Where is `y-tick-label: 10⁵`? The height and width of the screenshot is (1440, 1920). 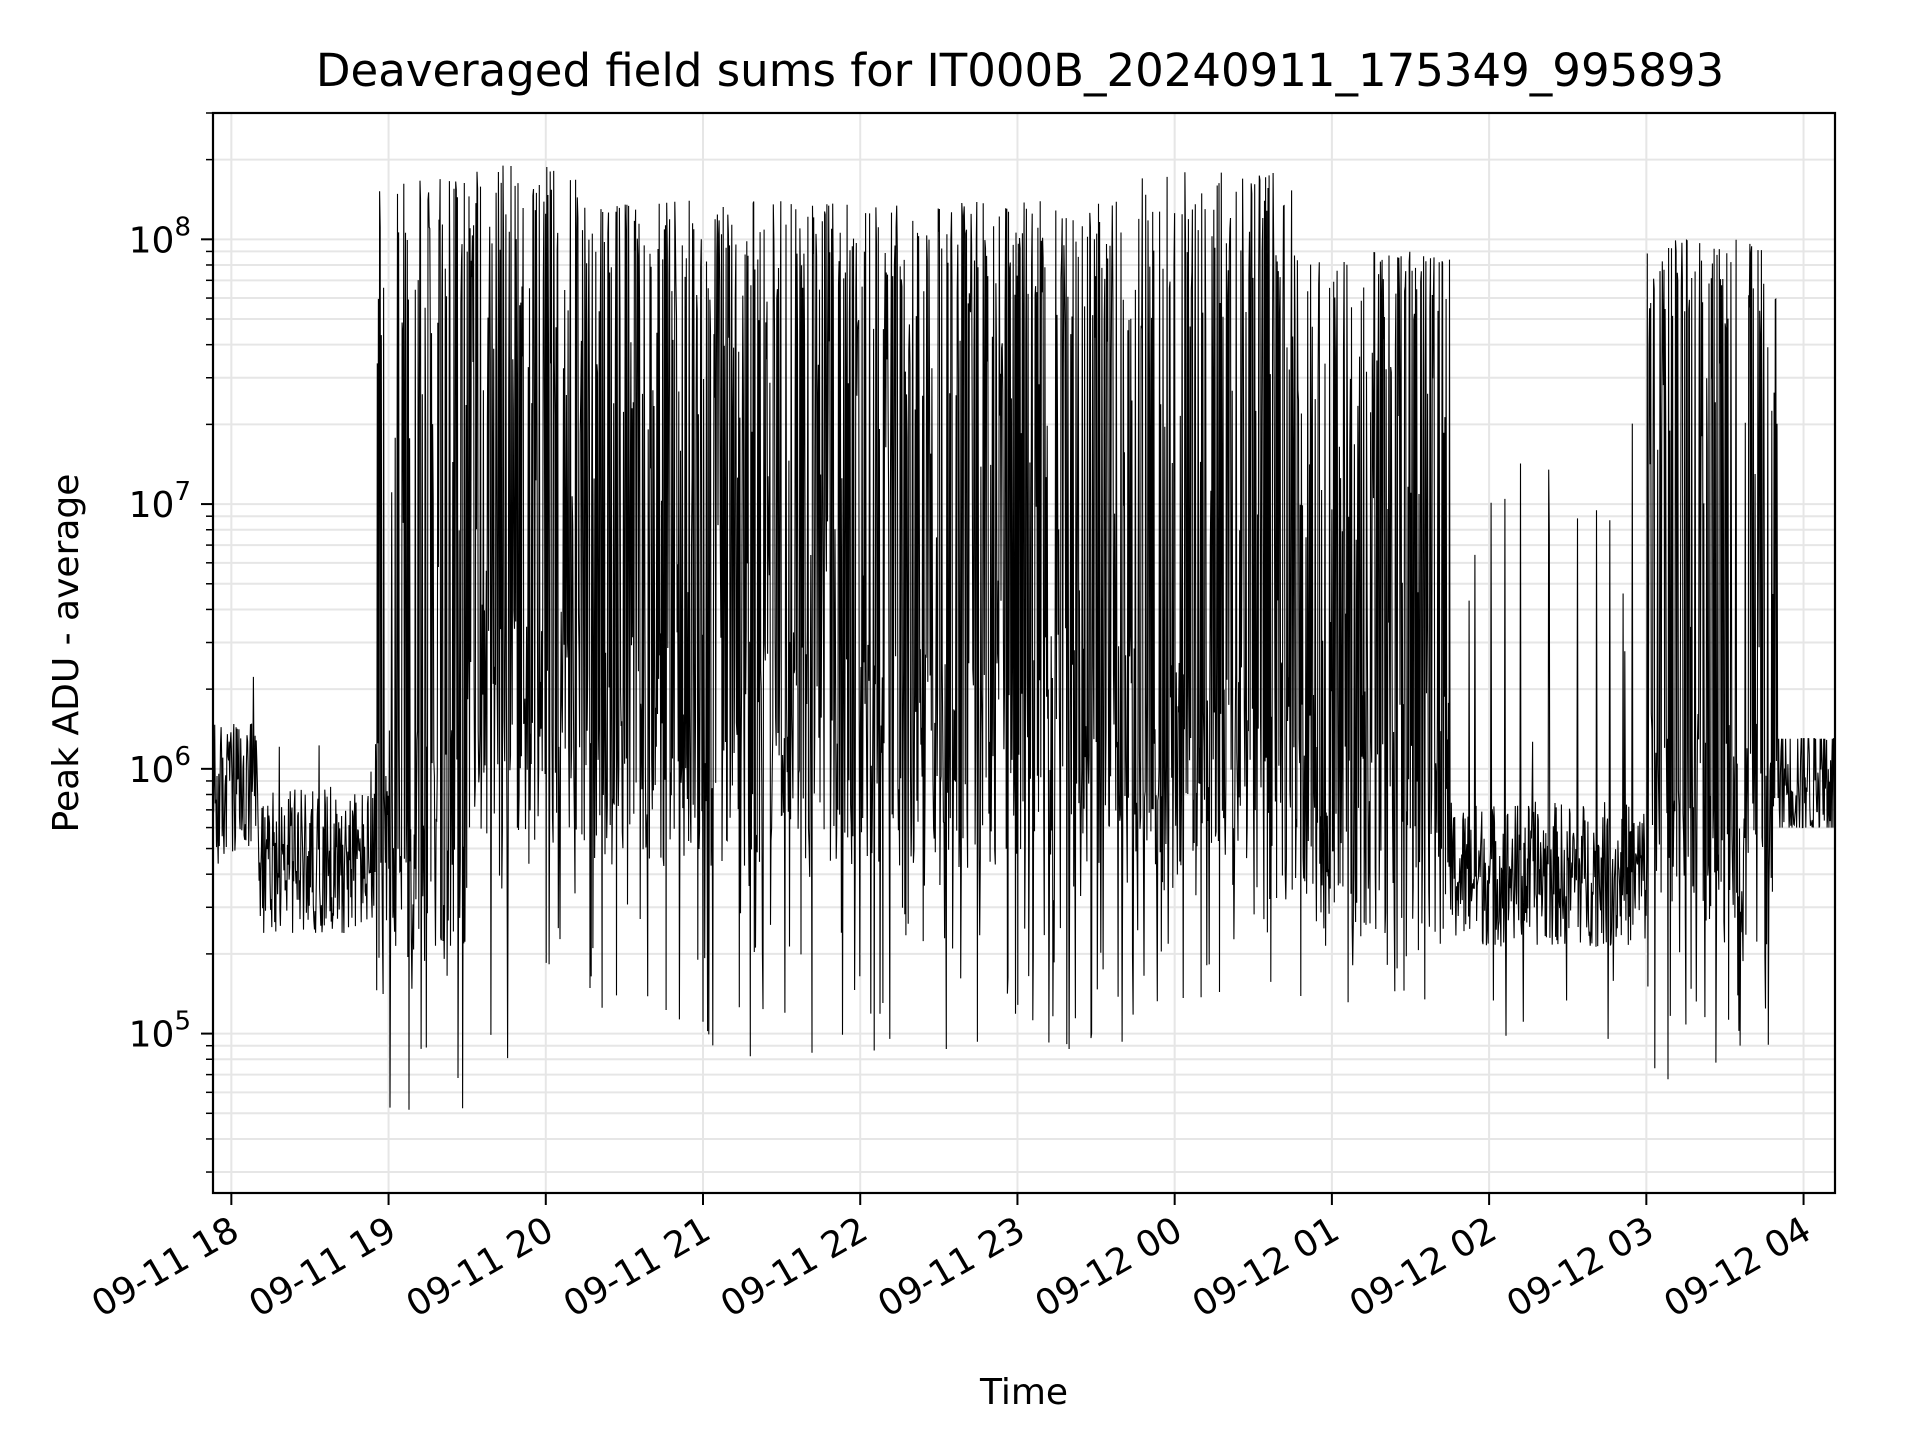 y-tick-label: 10⁵ is located at coordinates (160, 1031).